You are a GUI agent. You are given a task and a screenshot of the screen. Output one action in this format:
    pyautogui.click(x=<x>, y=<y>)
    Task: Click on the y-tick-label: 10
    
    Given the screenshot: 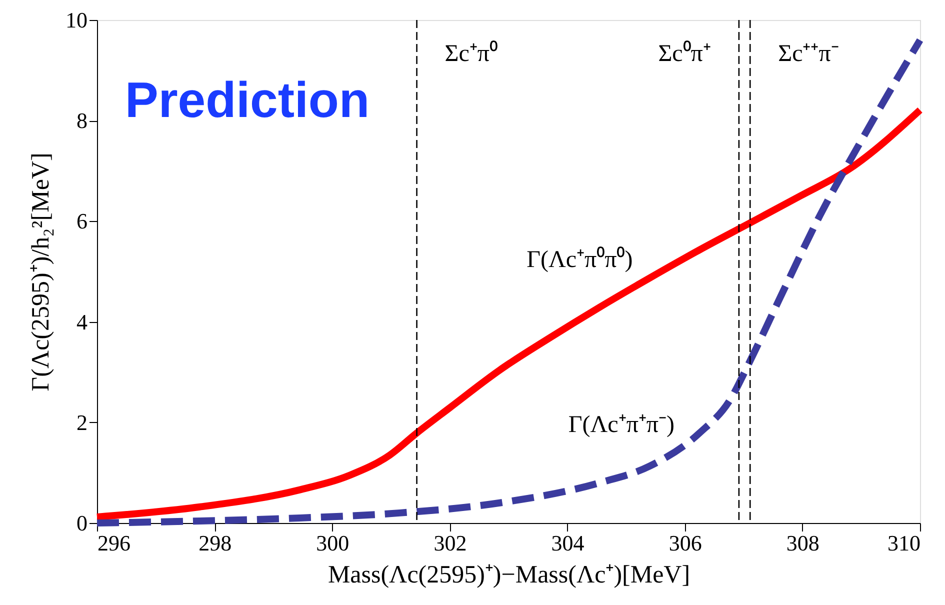 What is the action you would take?
    pyautogui.click(x=77, y=20)
    